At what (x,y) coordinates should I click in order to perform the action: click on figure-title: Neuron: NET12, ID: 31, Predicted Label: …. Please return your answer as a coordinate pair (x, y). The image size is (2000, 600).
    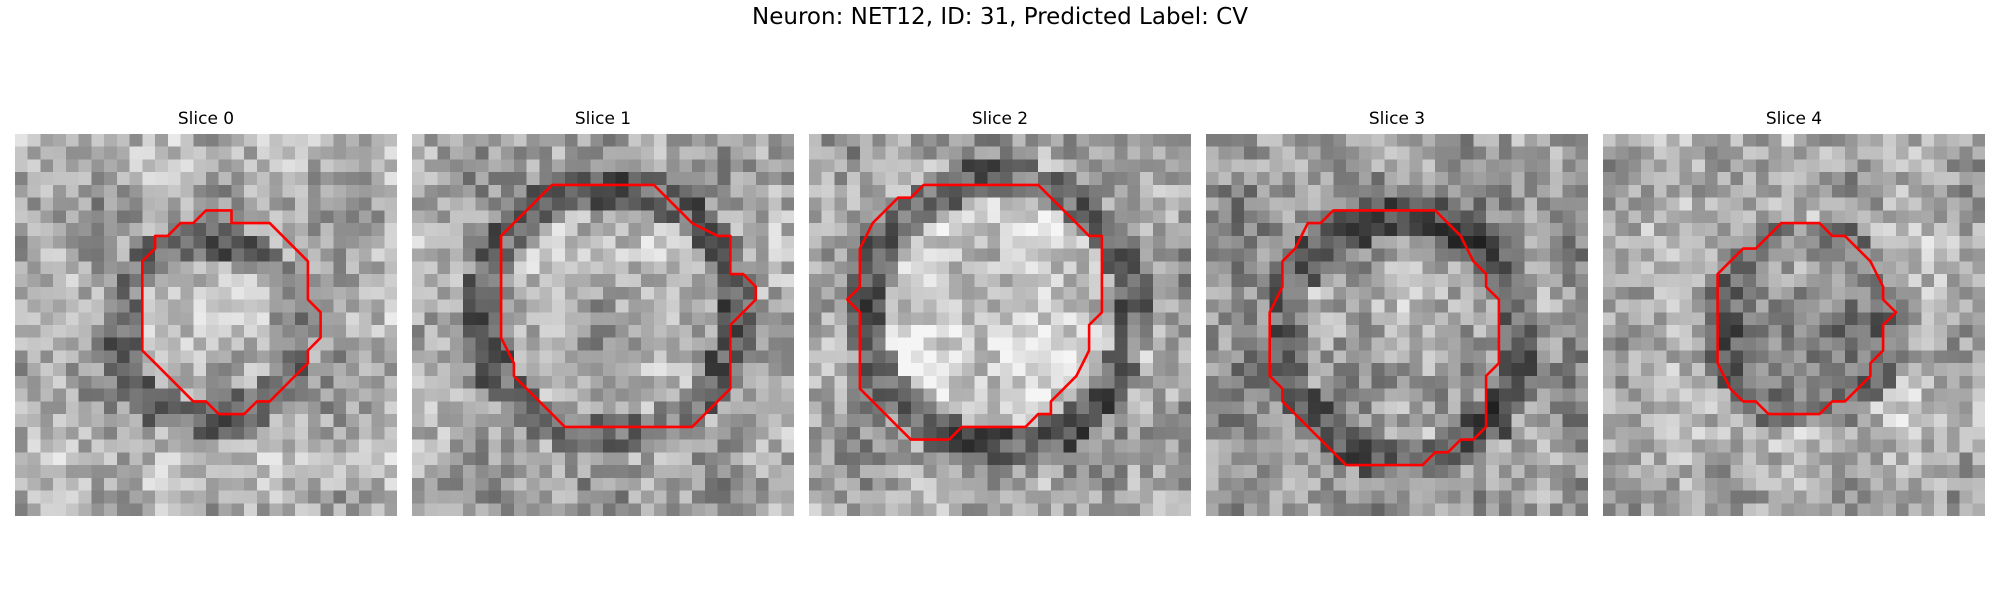
    Looking at the image, I should click on (1000, 17).